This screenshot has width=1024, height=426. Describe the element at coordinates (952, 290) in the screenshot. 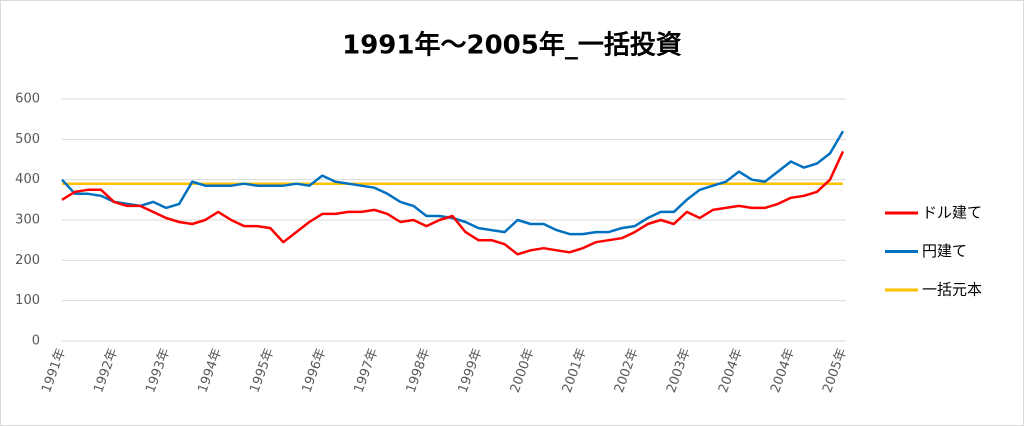

I see `legend-label: 一括元本` at that location.